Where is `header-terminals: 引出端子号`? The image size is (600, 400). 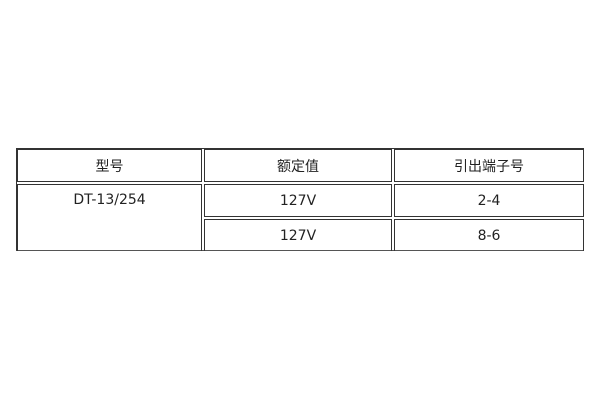
header-terminals: 引出端子号 is located at coordinates (489, 165).